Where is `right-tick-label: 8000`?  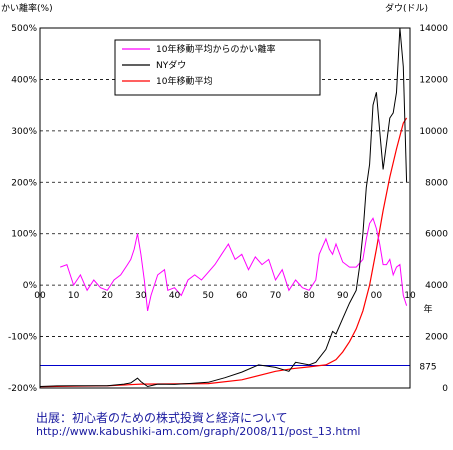
right-tick-label: 8000 is located at coordinates (436, 183).